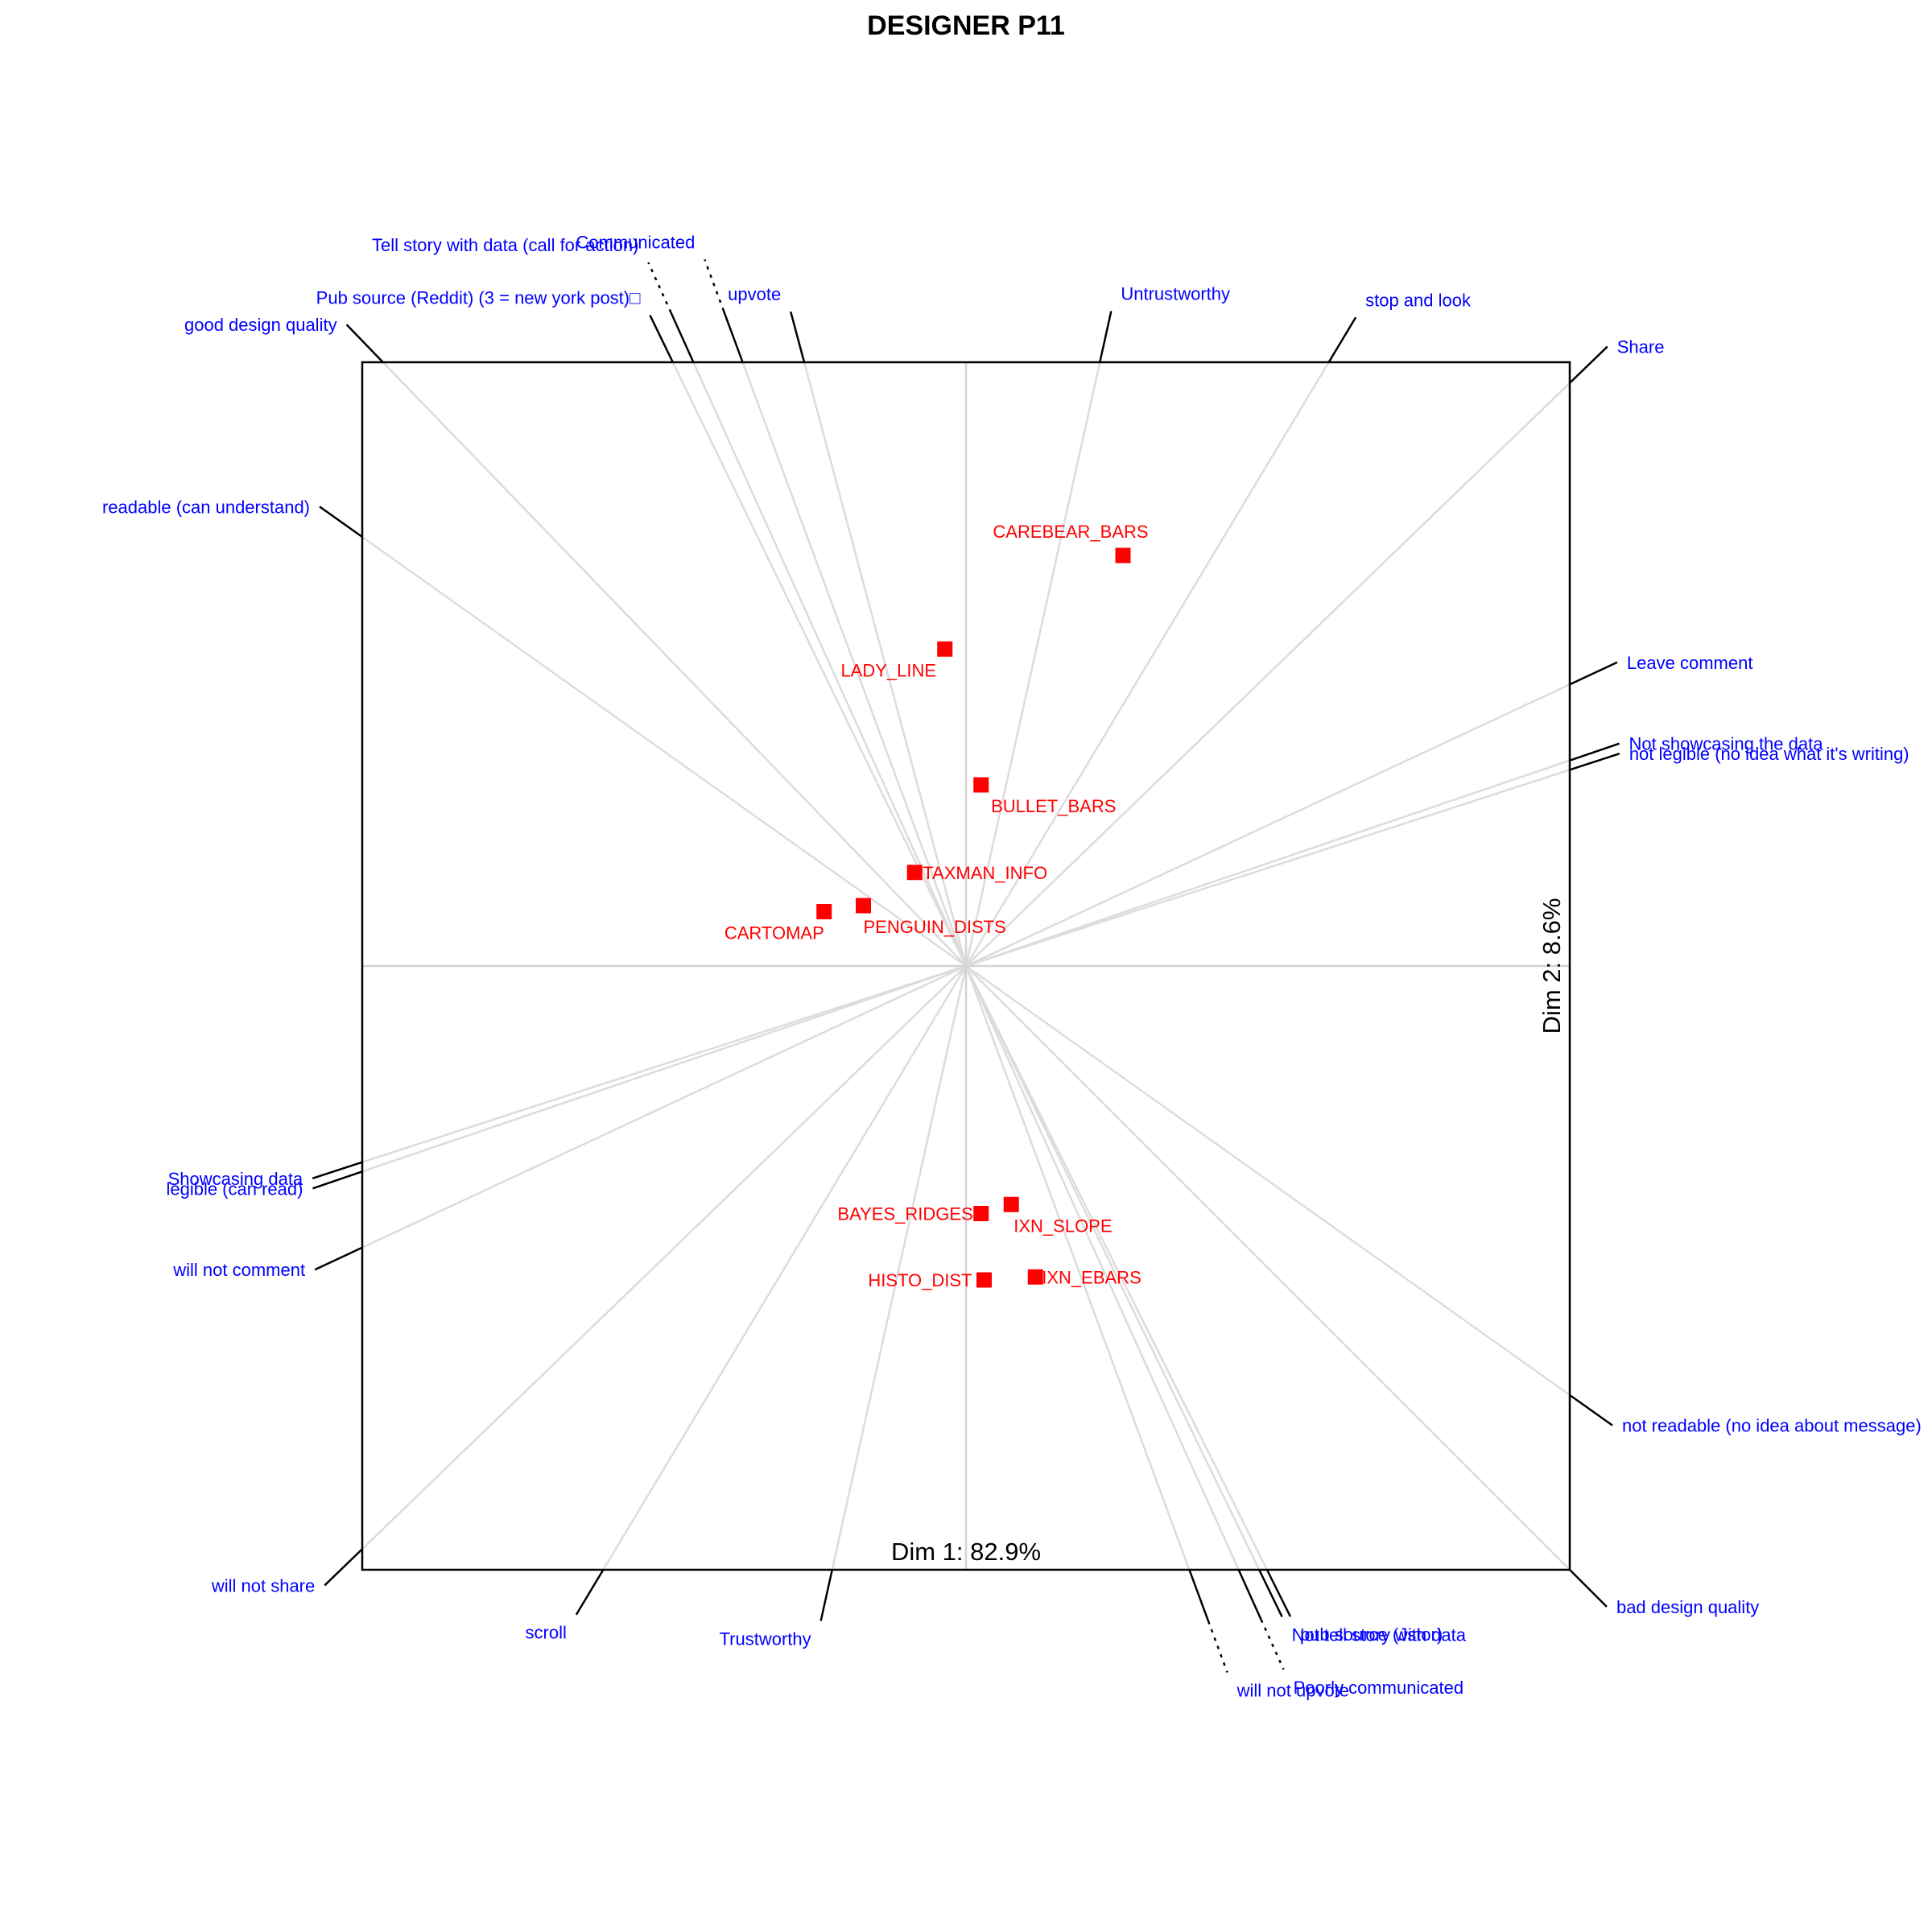  I want to click on construct-line-not-showcasing-the-data, so click(1268, 863).